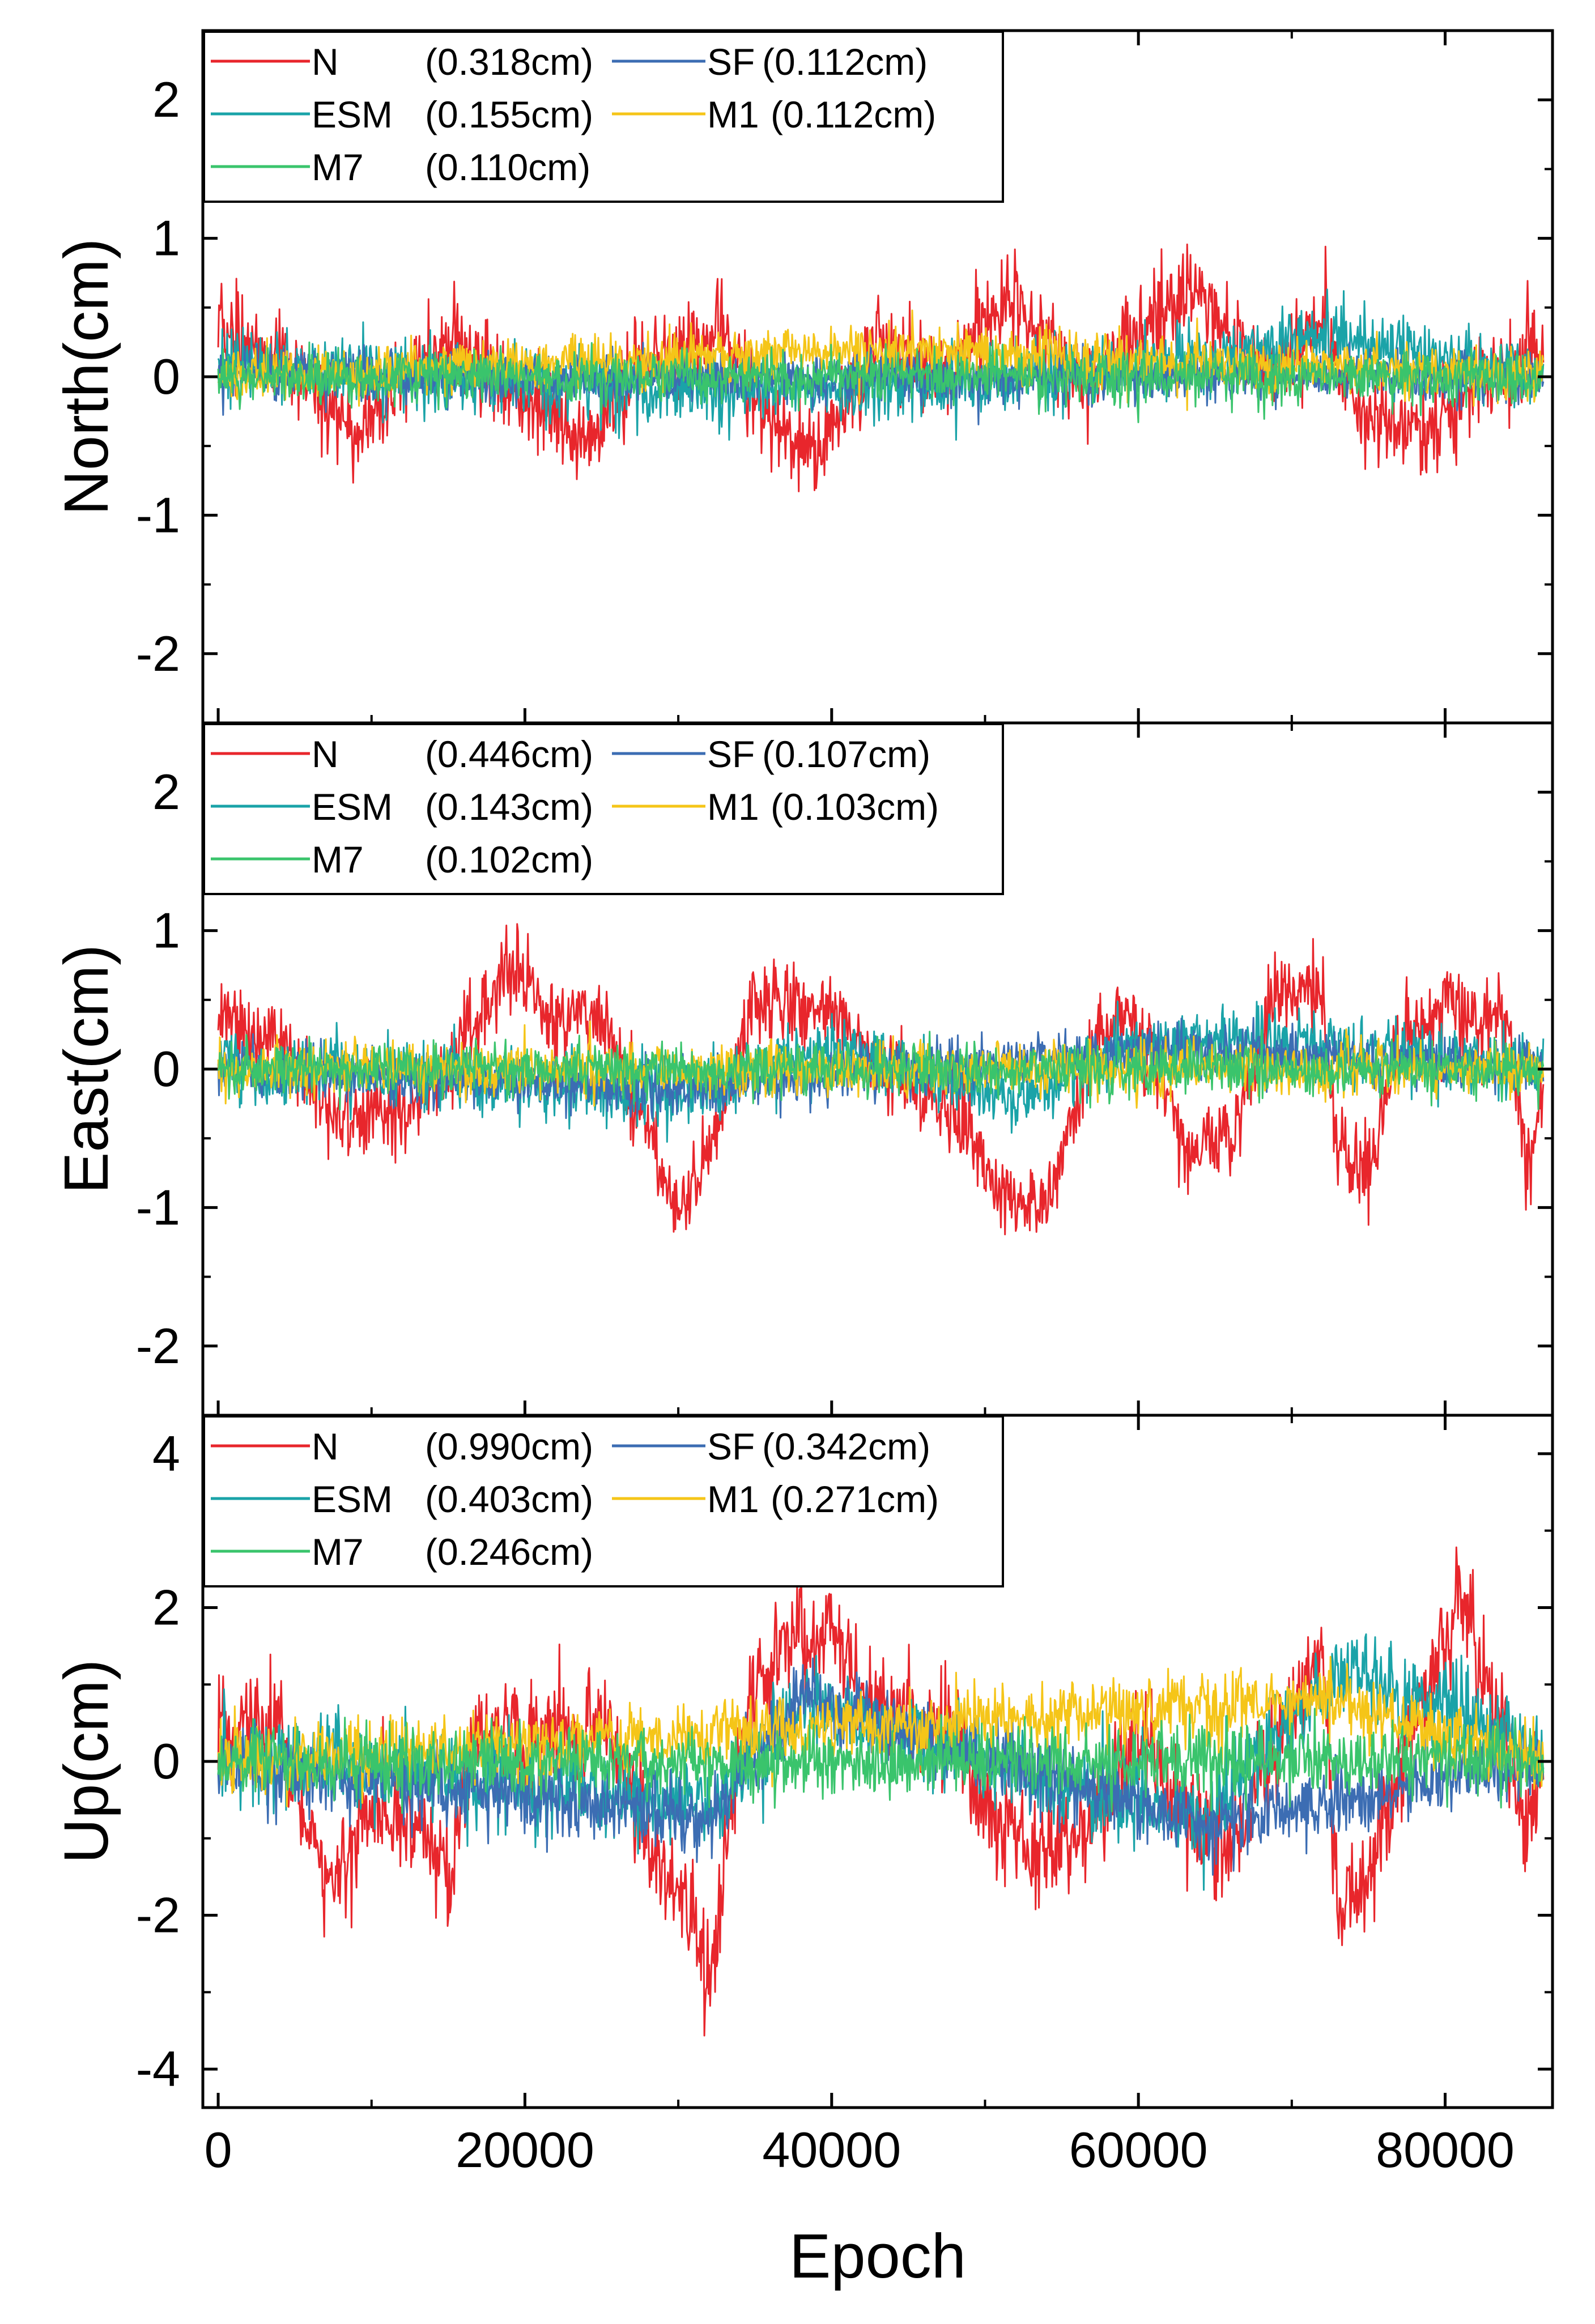 The width and height of the screenshot is (1595, 2324). Describe the element at coordinates (731, 754) in the screenshot. I see `east-legend-name-sf: SF` at that location.